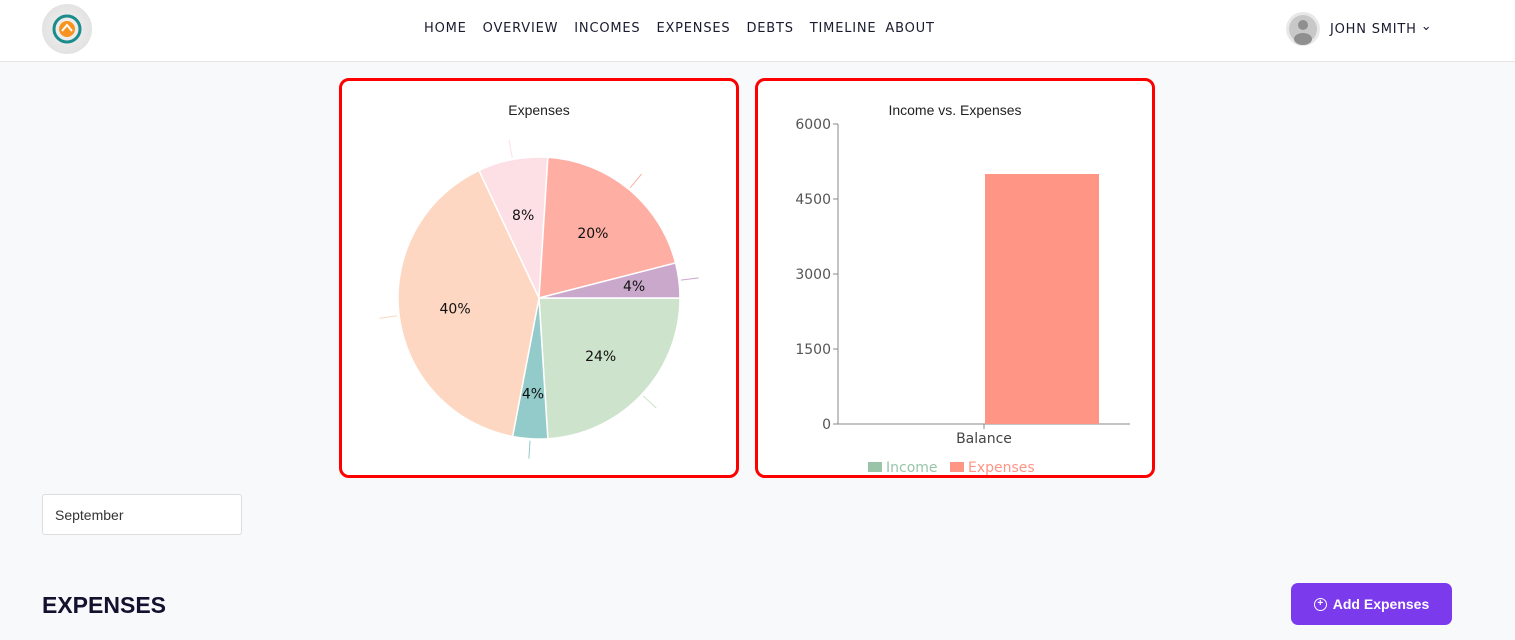 This screenshot has height=640, width=1515. I want to click on legend-label: Income, so click(912, 467).